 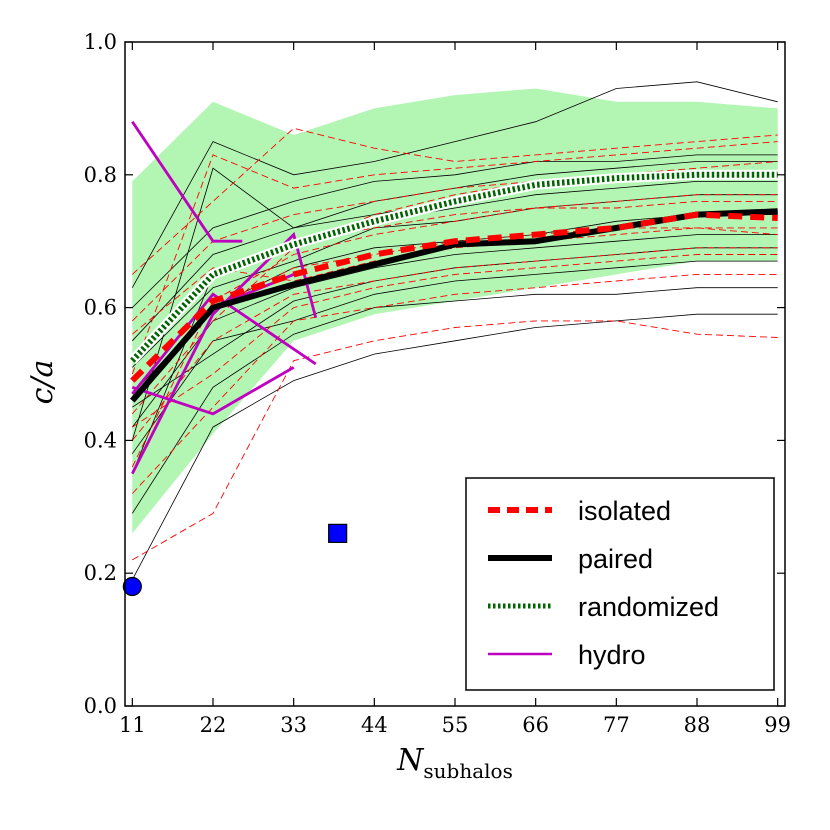 I want to click on y-tick-label: 0.4, so click(x=100, y=440).